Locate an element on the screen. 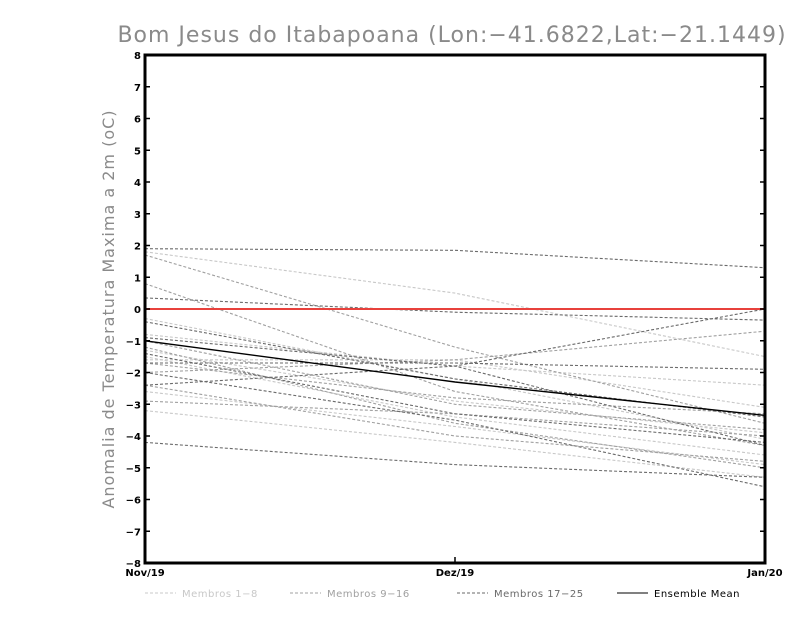  y-tick-label: 8 is located at coordinates (137, 56).